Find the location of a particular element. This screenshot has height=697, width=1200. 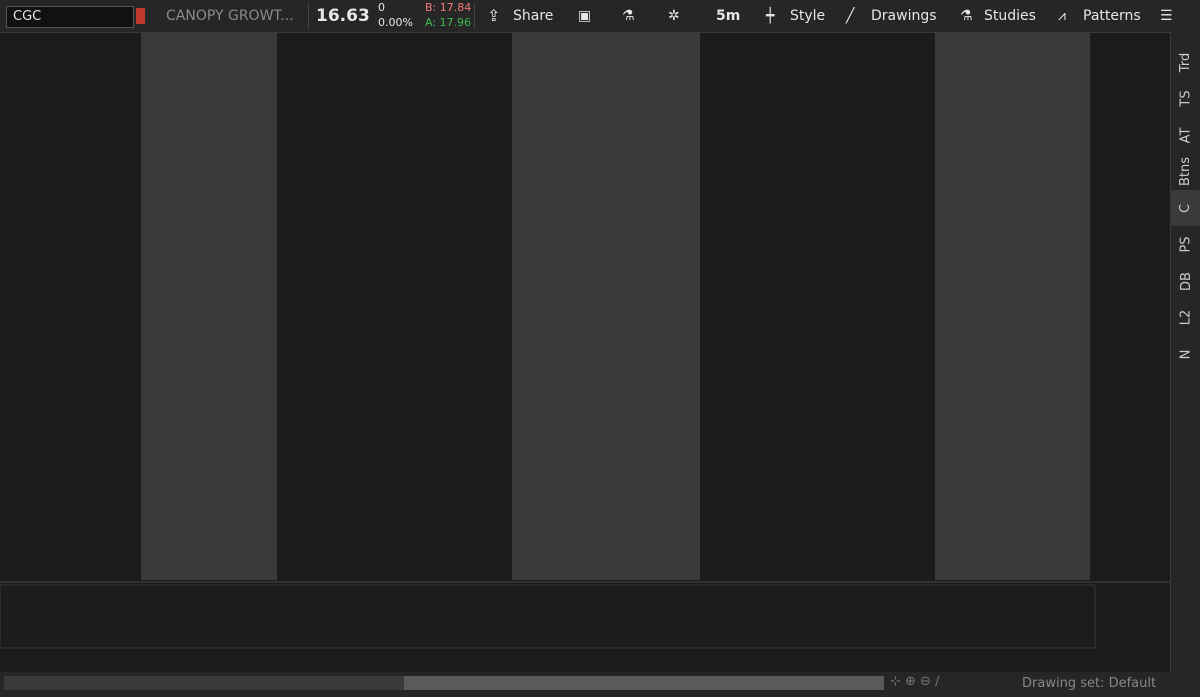

side-tab-label: L2 is located at coordinates (1186, 317).